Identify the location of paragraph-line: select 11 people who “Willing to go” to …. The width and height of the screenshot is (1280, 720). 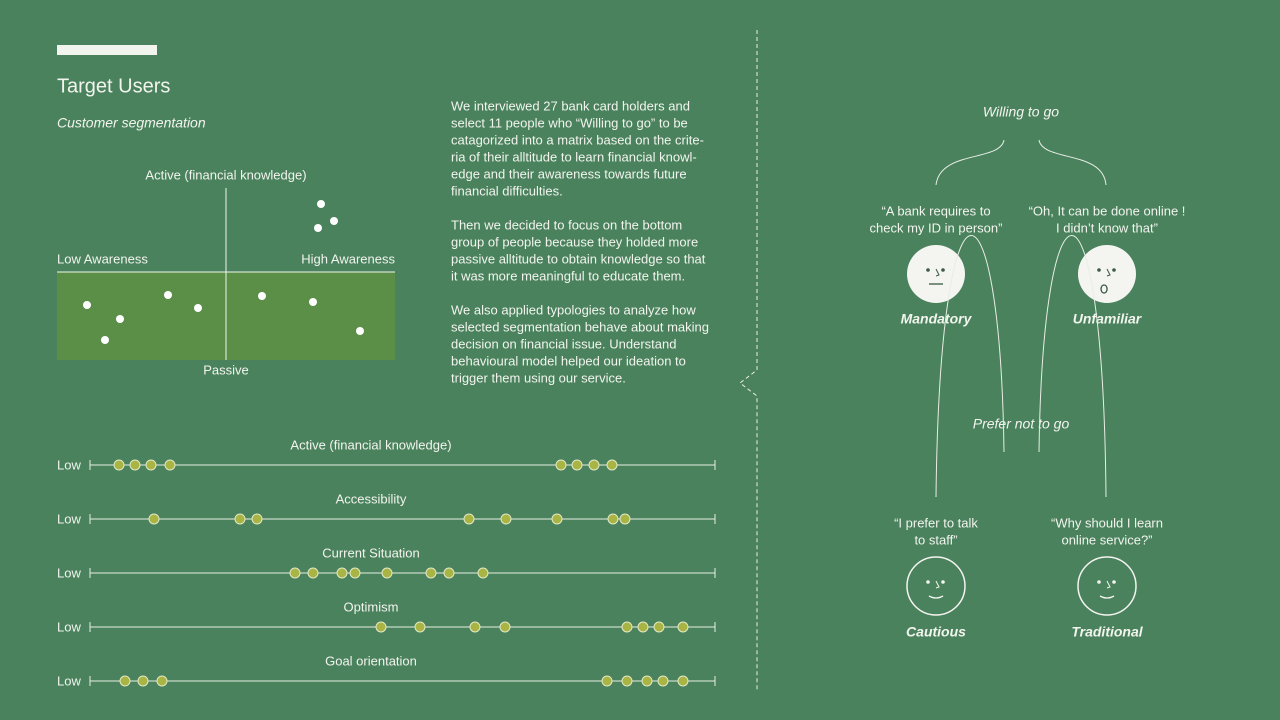
(569, 122).